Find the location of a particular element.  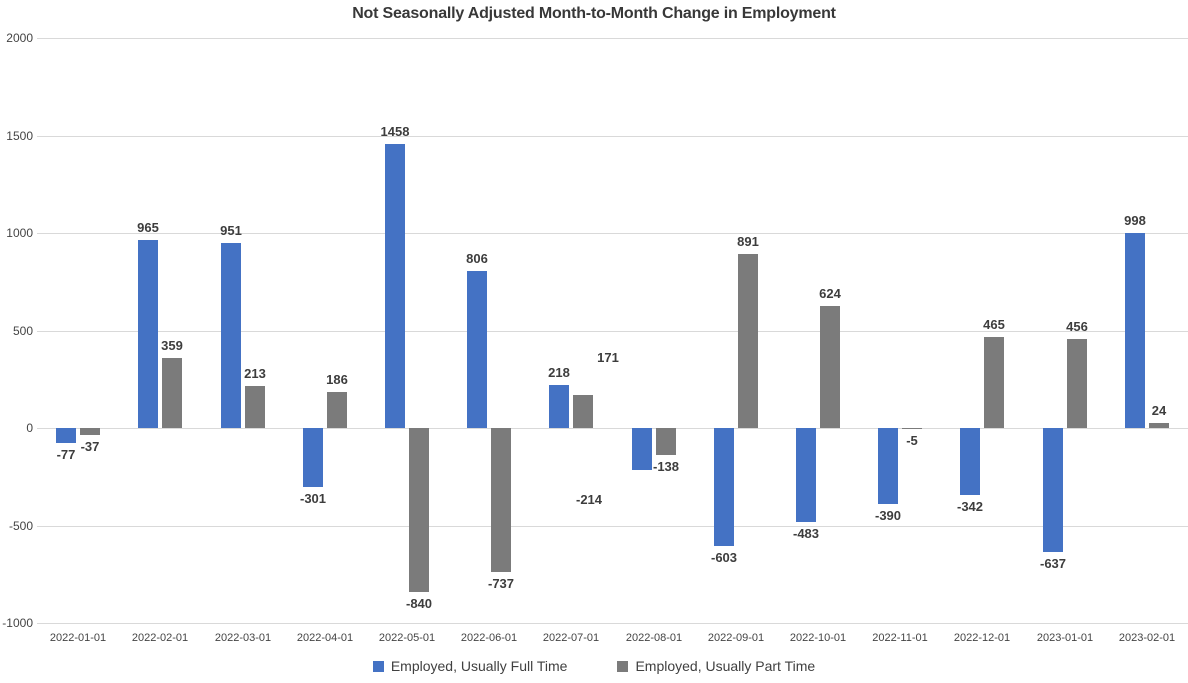

data-label-part-time-2022-11-01: -5 is located at coordinates (912, 440).